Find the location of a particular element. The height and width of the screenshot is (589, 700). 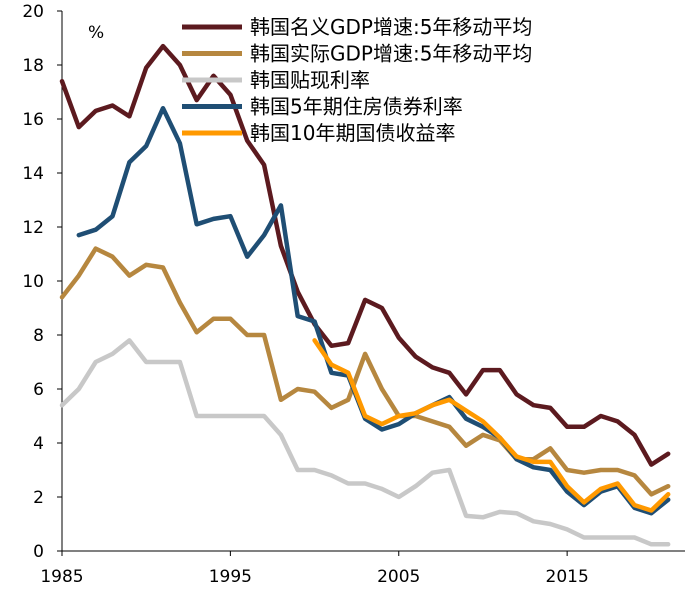

y-tick-label: 16 is located at coordinates (33, 120).